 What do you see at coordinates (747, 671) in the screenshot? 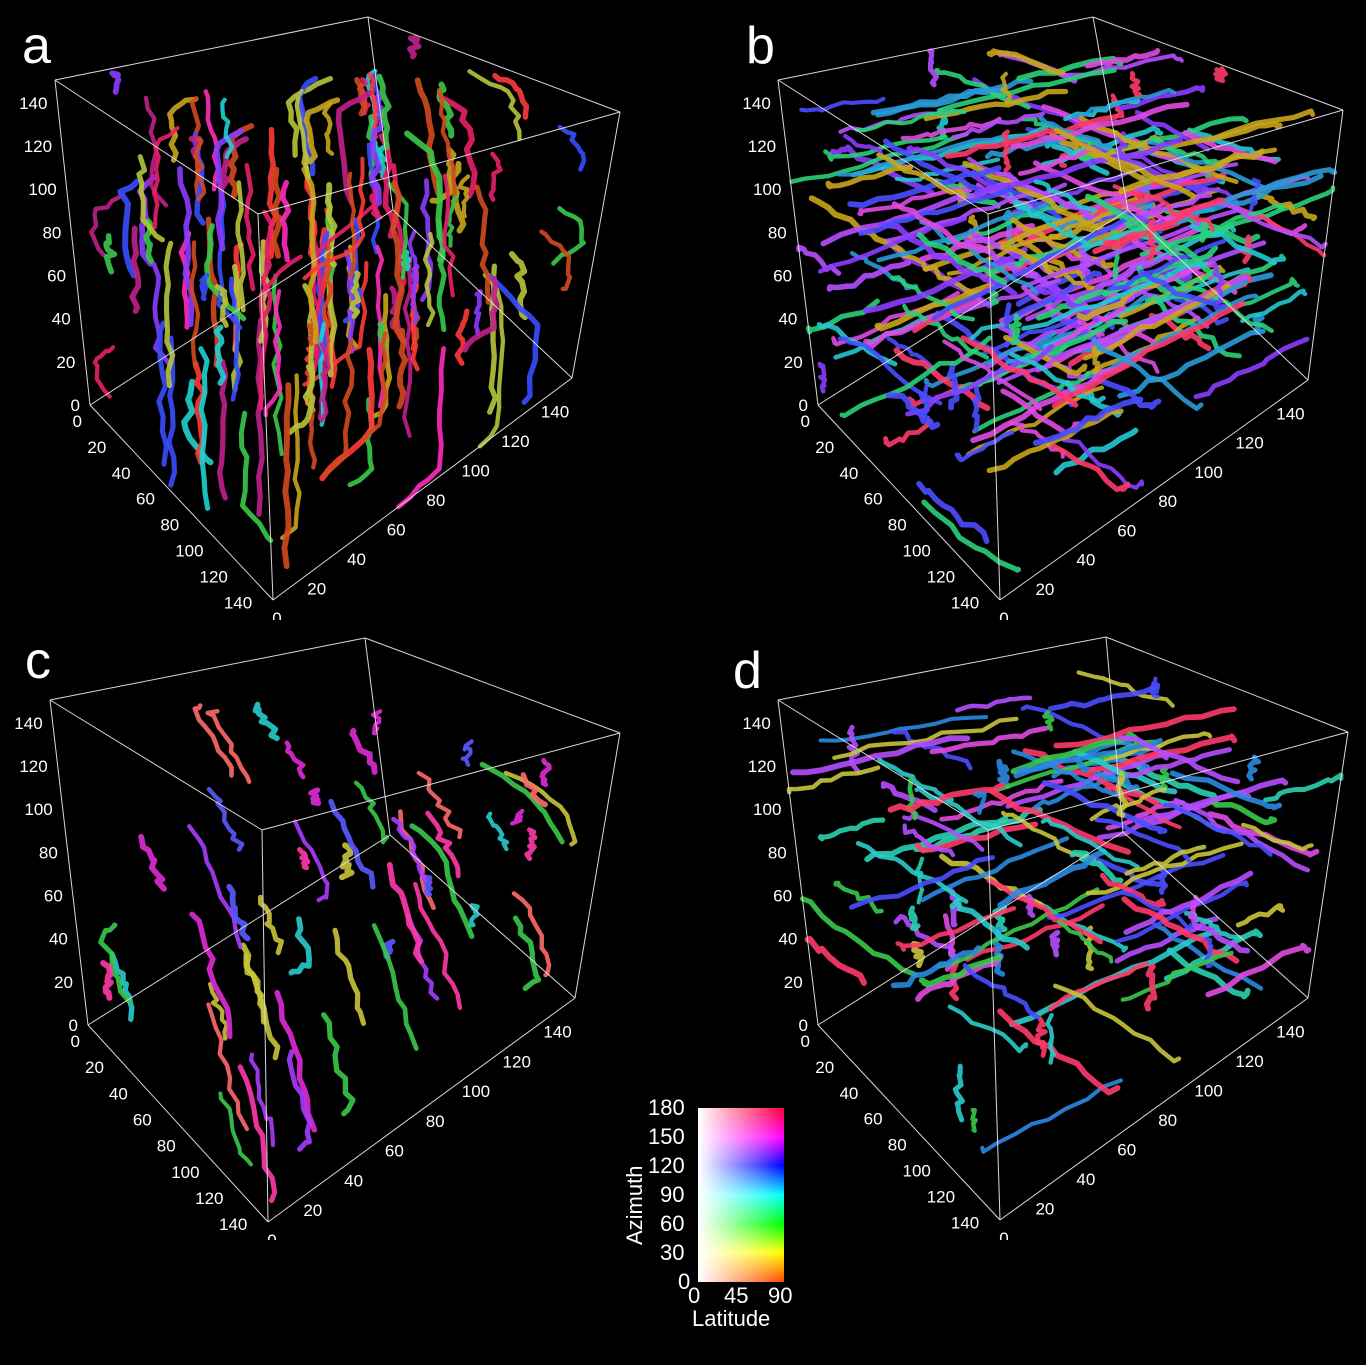
I see `panel-label-d: d` at bounding box center [747, 671].